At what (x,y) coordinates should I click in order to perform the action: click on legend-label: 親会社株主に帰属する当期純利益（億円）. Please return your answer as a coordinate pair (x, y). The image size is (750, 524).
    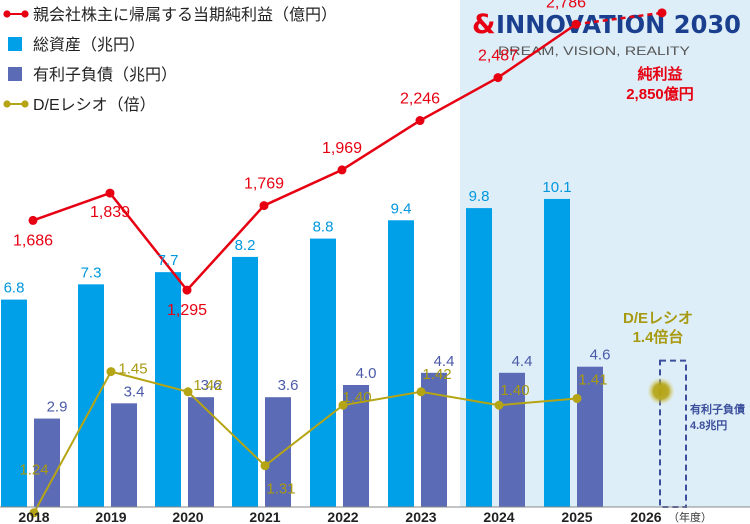
    Looking at the image, I should click on (185, 15).